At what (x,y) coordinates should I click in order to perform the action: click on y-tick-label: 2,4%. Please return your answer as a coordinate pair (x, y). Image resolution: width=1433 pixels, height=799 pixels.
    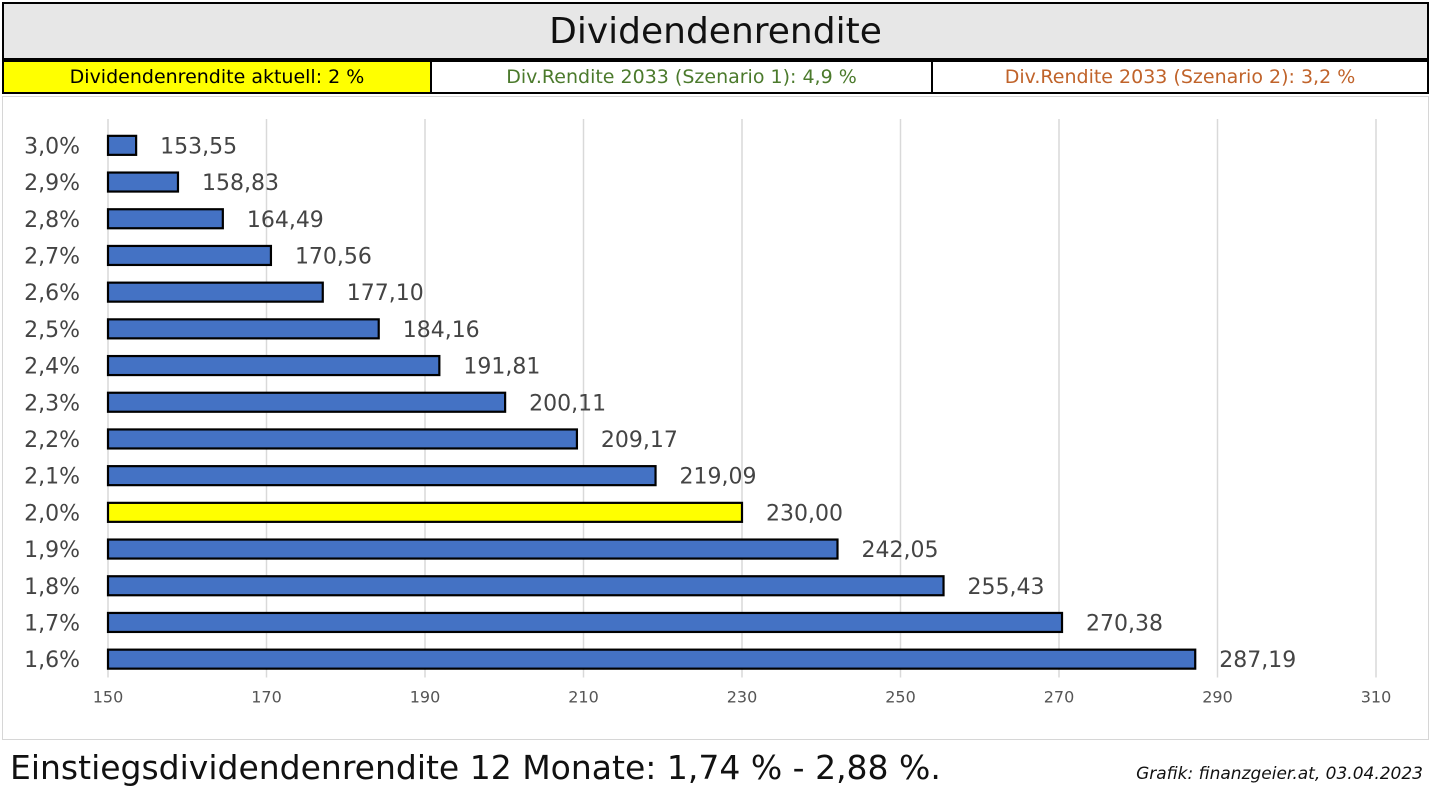
    Looking at the image, I should click on (52, 367).